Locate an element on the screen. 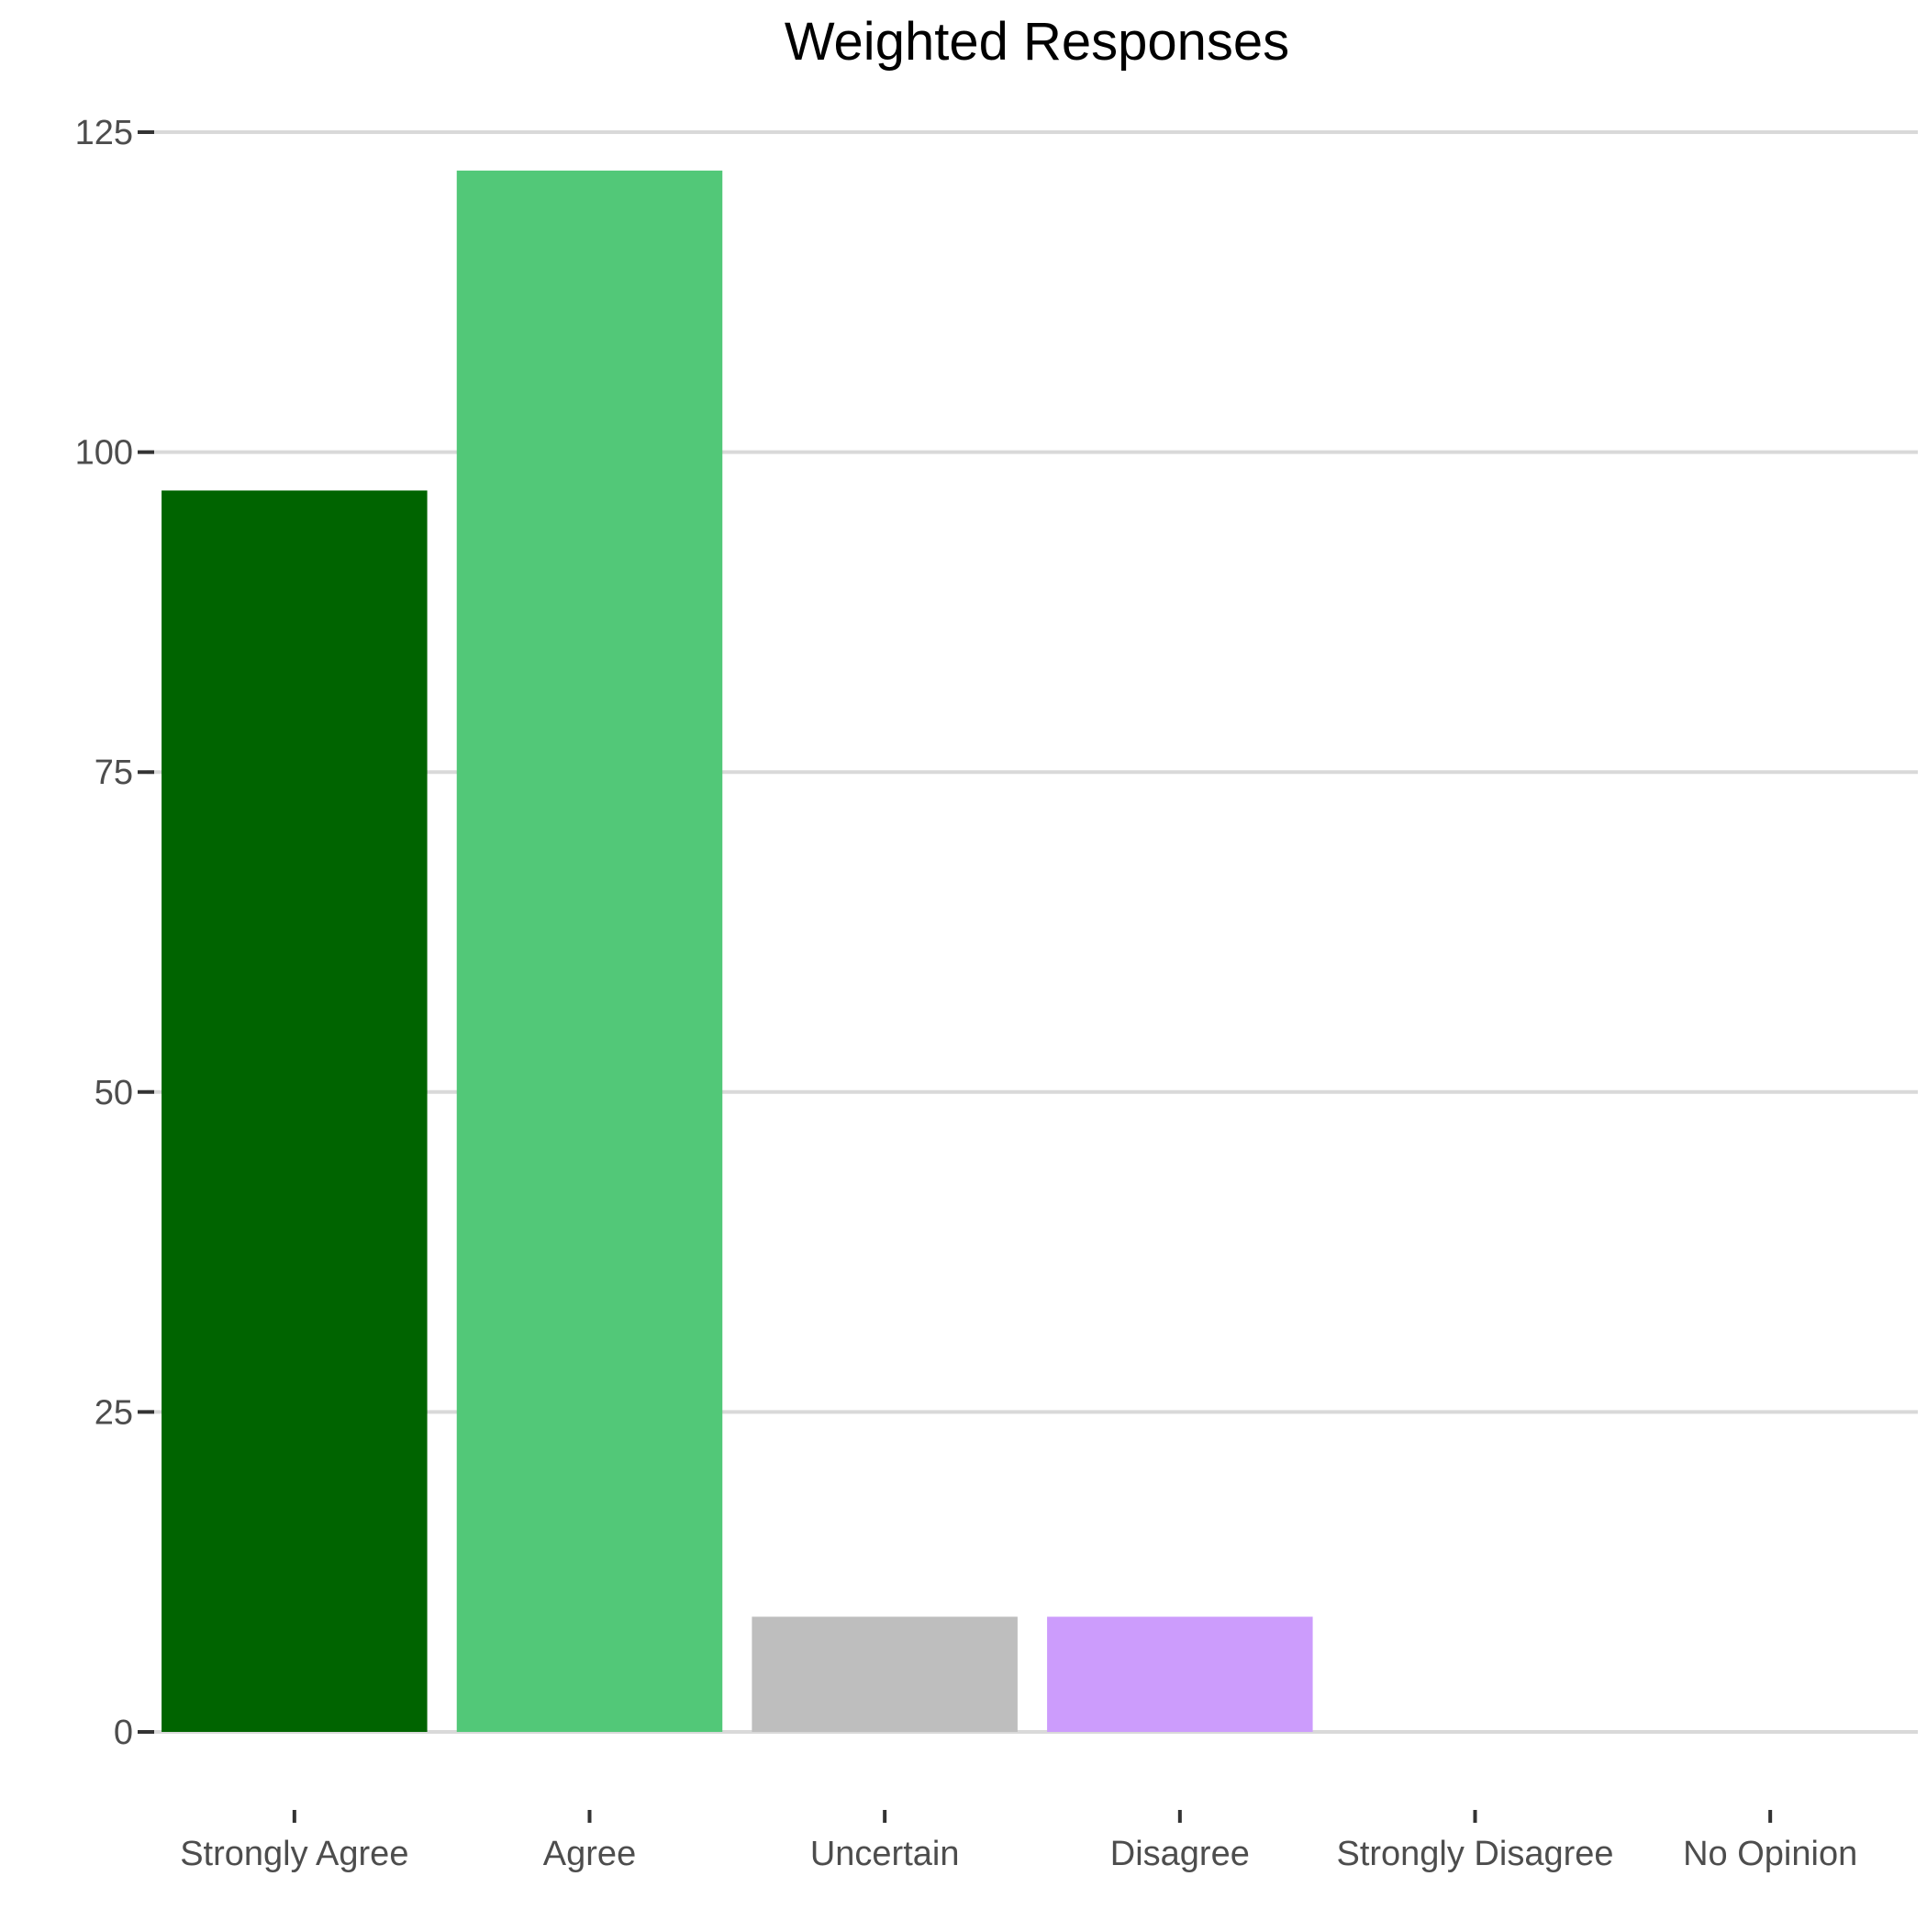 The image size is (1927, 1932). bar-strongly-agree is located at coordinates (295, 1111).